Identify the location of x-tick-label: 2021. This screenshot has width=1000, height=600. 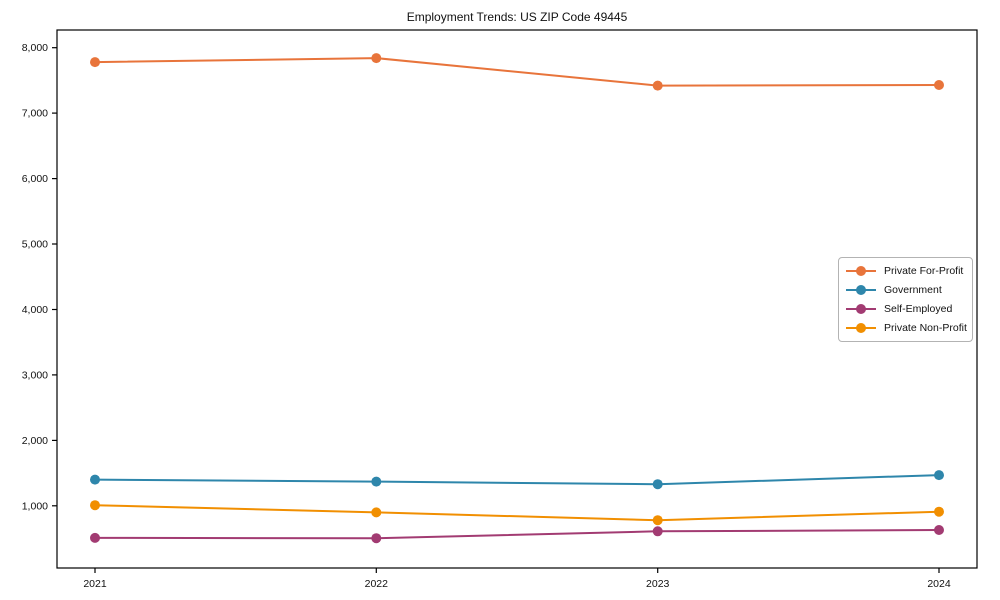
(95, 584).